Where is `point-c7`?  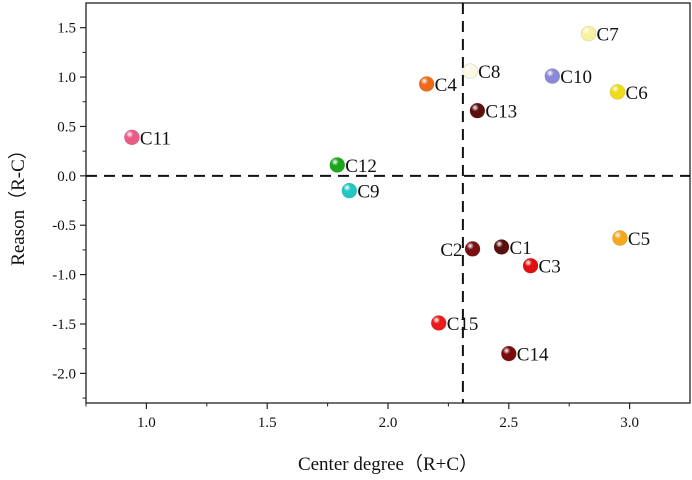 point-c7 is located at coordinates (588, 33).